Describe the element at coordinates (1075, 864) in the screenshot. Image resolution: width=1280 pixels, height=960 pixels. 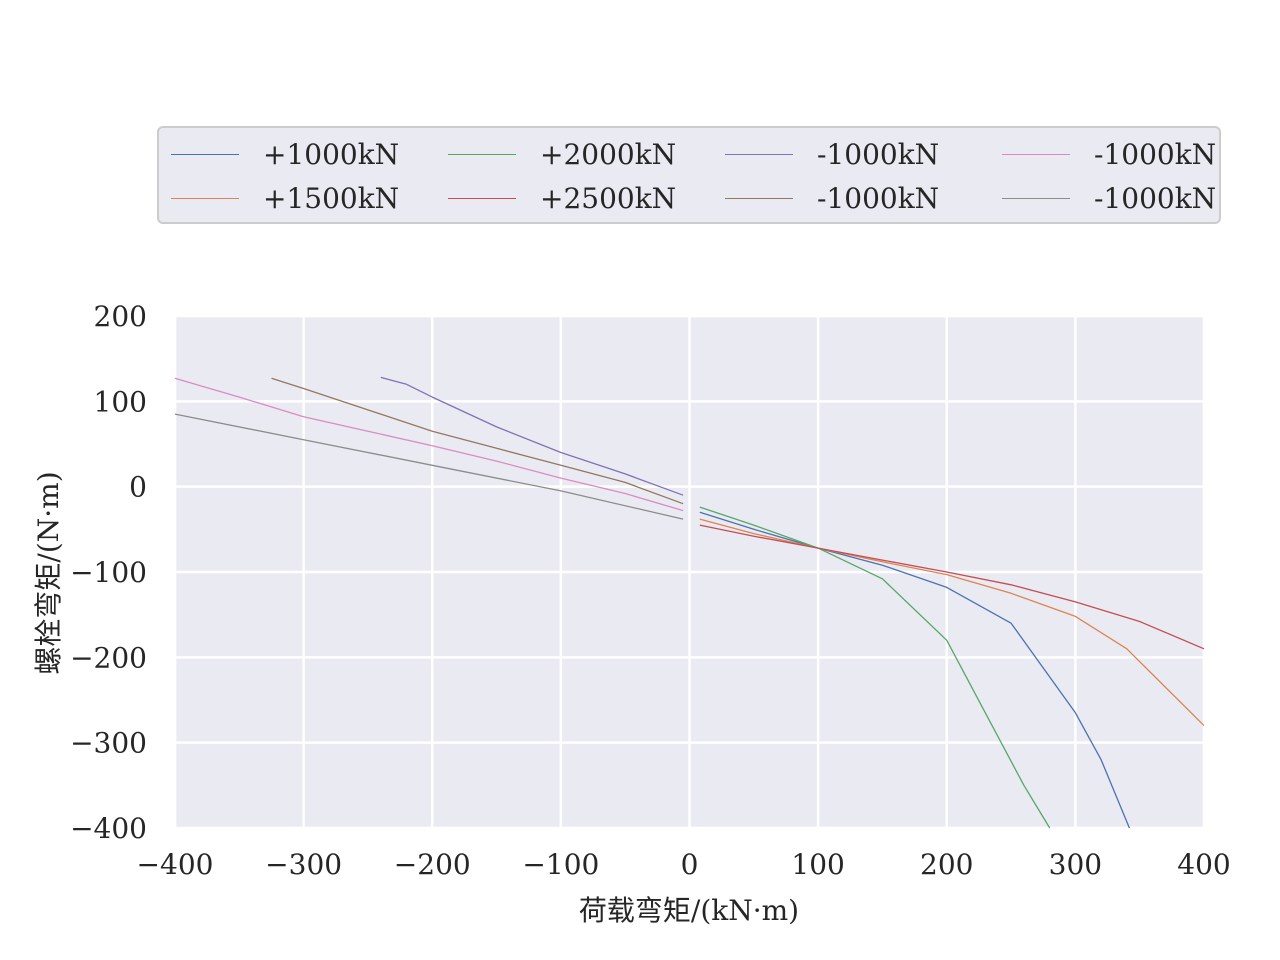
I see `x-tick-label: 300` at that location.